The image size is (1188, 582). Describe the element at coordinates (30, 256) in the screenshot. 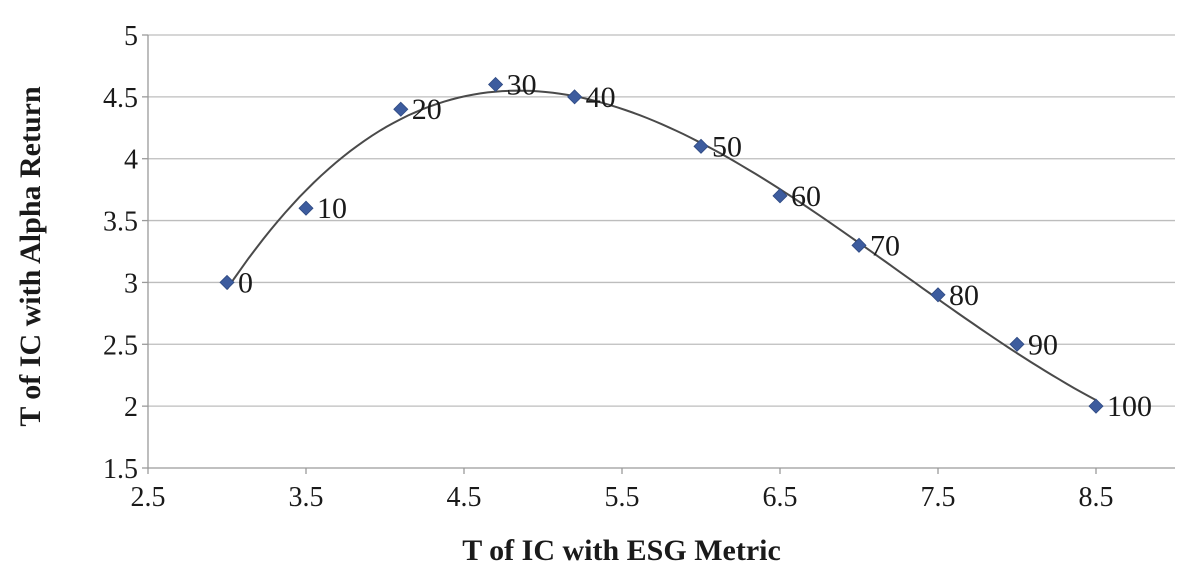

I see `y-axis-title: T of IC with Alpha Return` at that location.